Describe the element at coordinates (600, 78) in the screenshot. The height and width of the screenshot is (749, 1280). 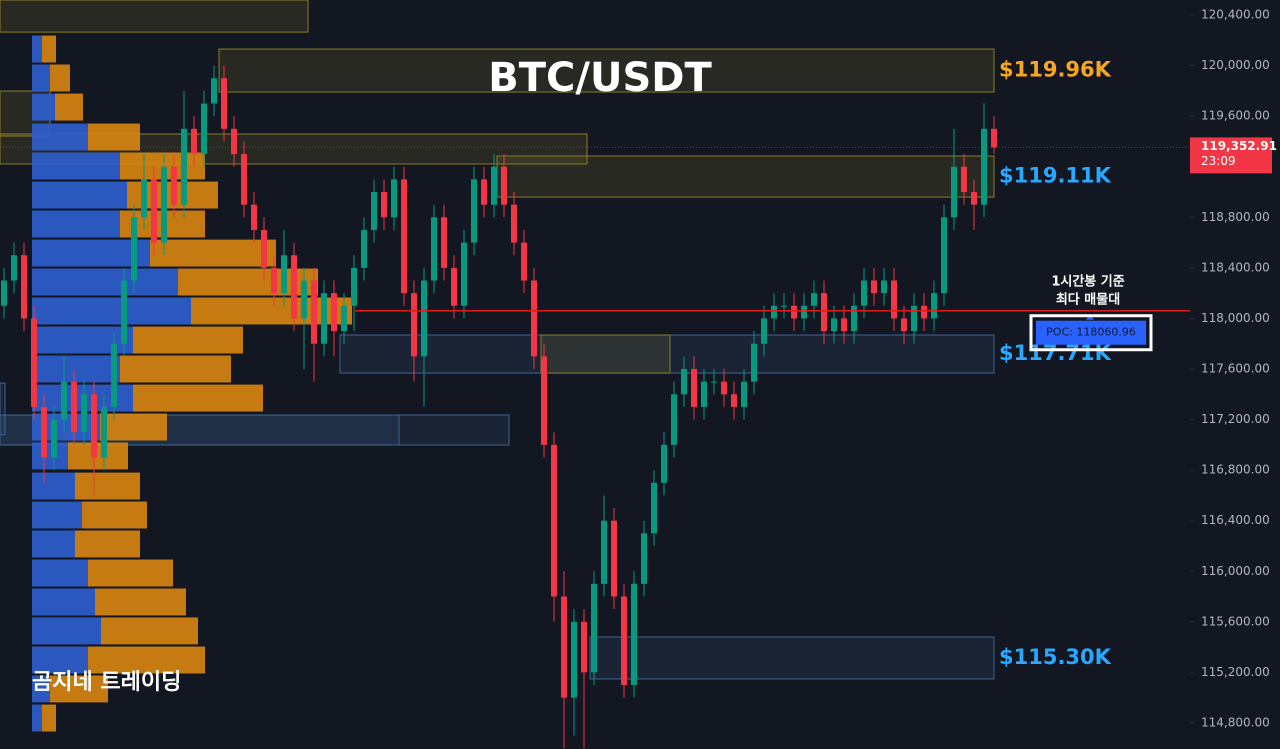
I see `chart-title: BTC/USDT` at that location.